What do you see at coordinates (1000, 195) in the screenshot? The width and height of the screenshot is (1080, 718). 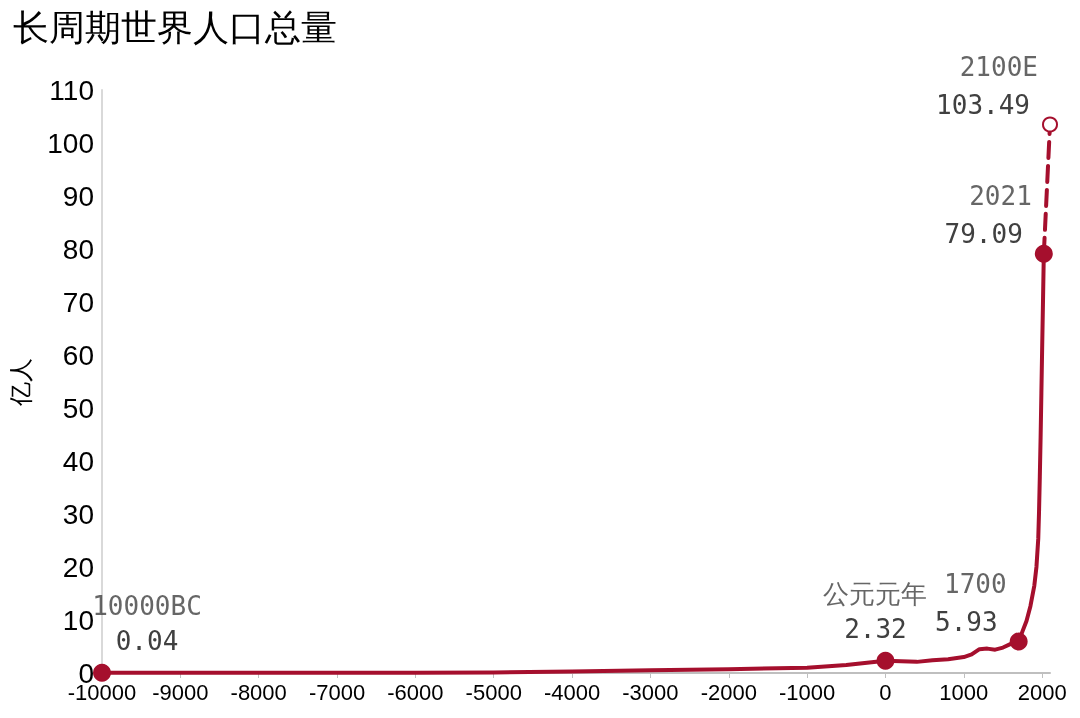 I see `annotation: 2021` at bounding box center [1000, 195].